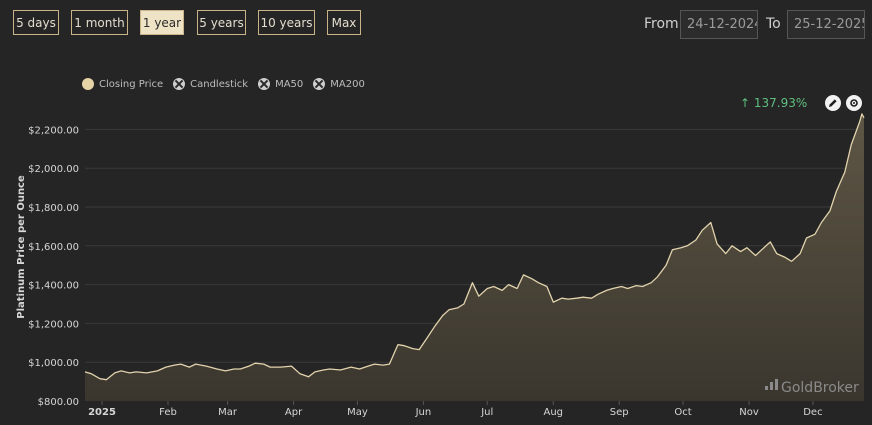  Describe the element at coordinates (294, 412) in the screenshot. I see `x-tick-label: Apr` at that location.